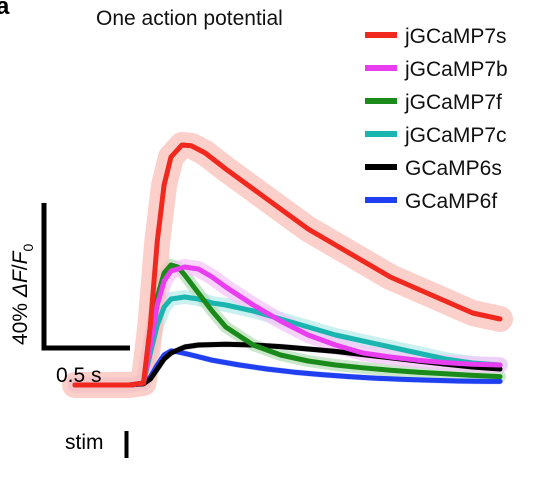 The width and height of the screenshot is (548, 480). Describe the element at coordinates (20, 267) in the screenshot. I see `y-scale-slash: /` at that location.